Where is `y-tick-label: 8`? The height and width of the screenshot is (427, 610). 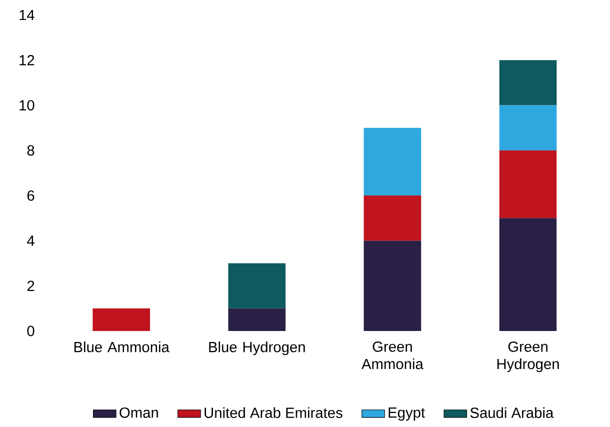 y-tick-label: 8 is located at coordinates (30, 150).